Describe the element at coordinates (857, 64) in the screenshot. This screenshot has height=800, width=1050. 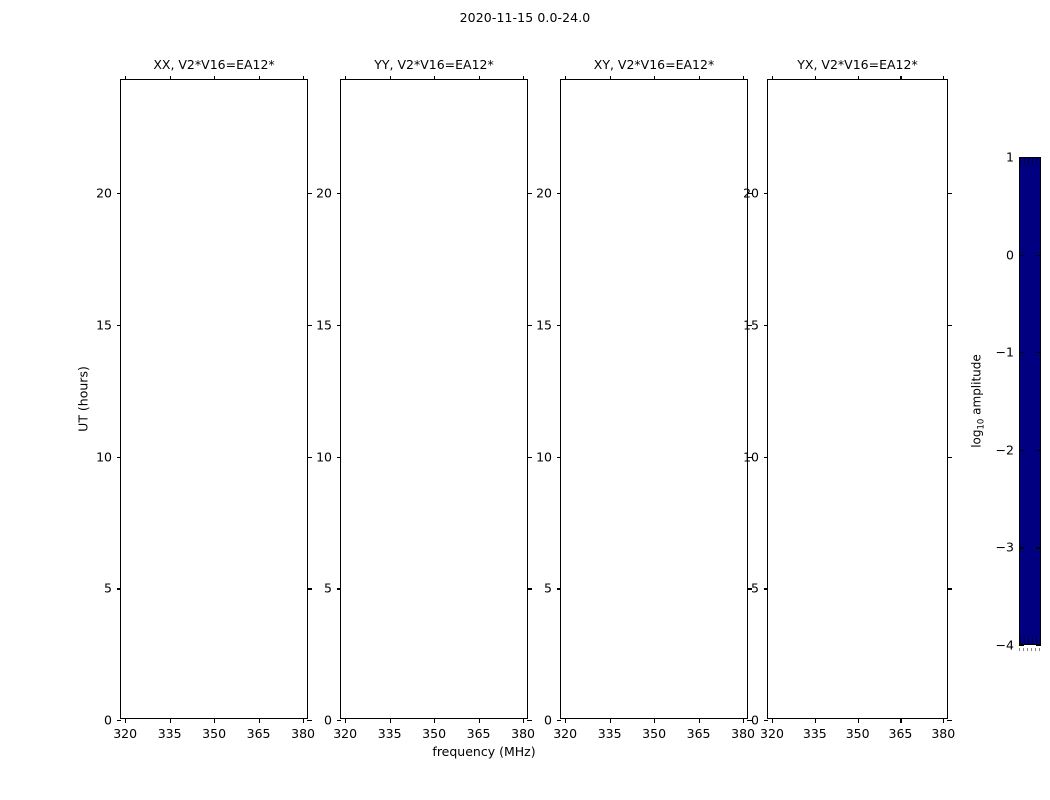
I see `panel-title-yx: YX, V2*V16=EA12*` at that location.